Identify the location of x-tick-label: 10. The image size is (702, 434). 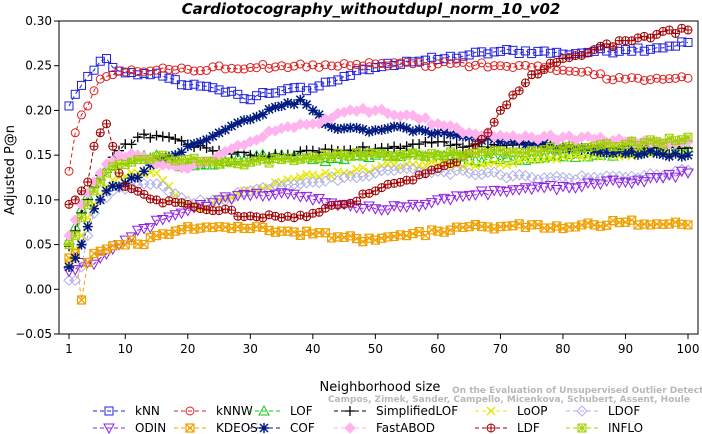
(125, 349).